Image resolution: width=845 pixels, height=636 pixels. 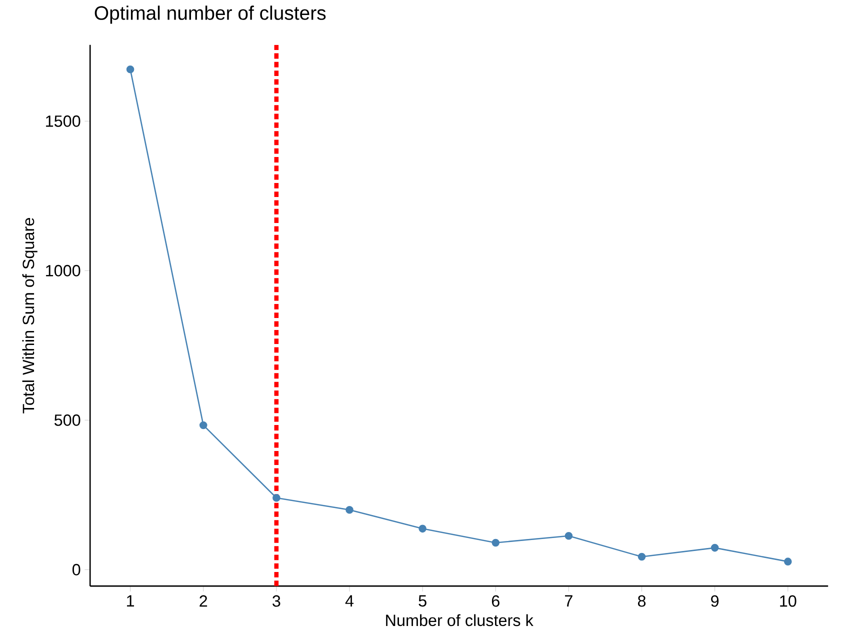 I want to click on x-tick-label: 3, so click(x=276, y=601).